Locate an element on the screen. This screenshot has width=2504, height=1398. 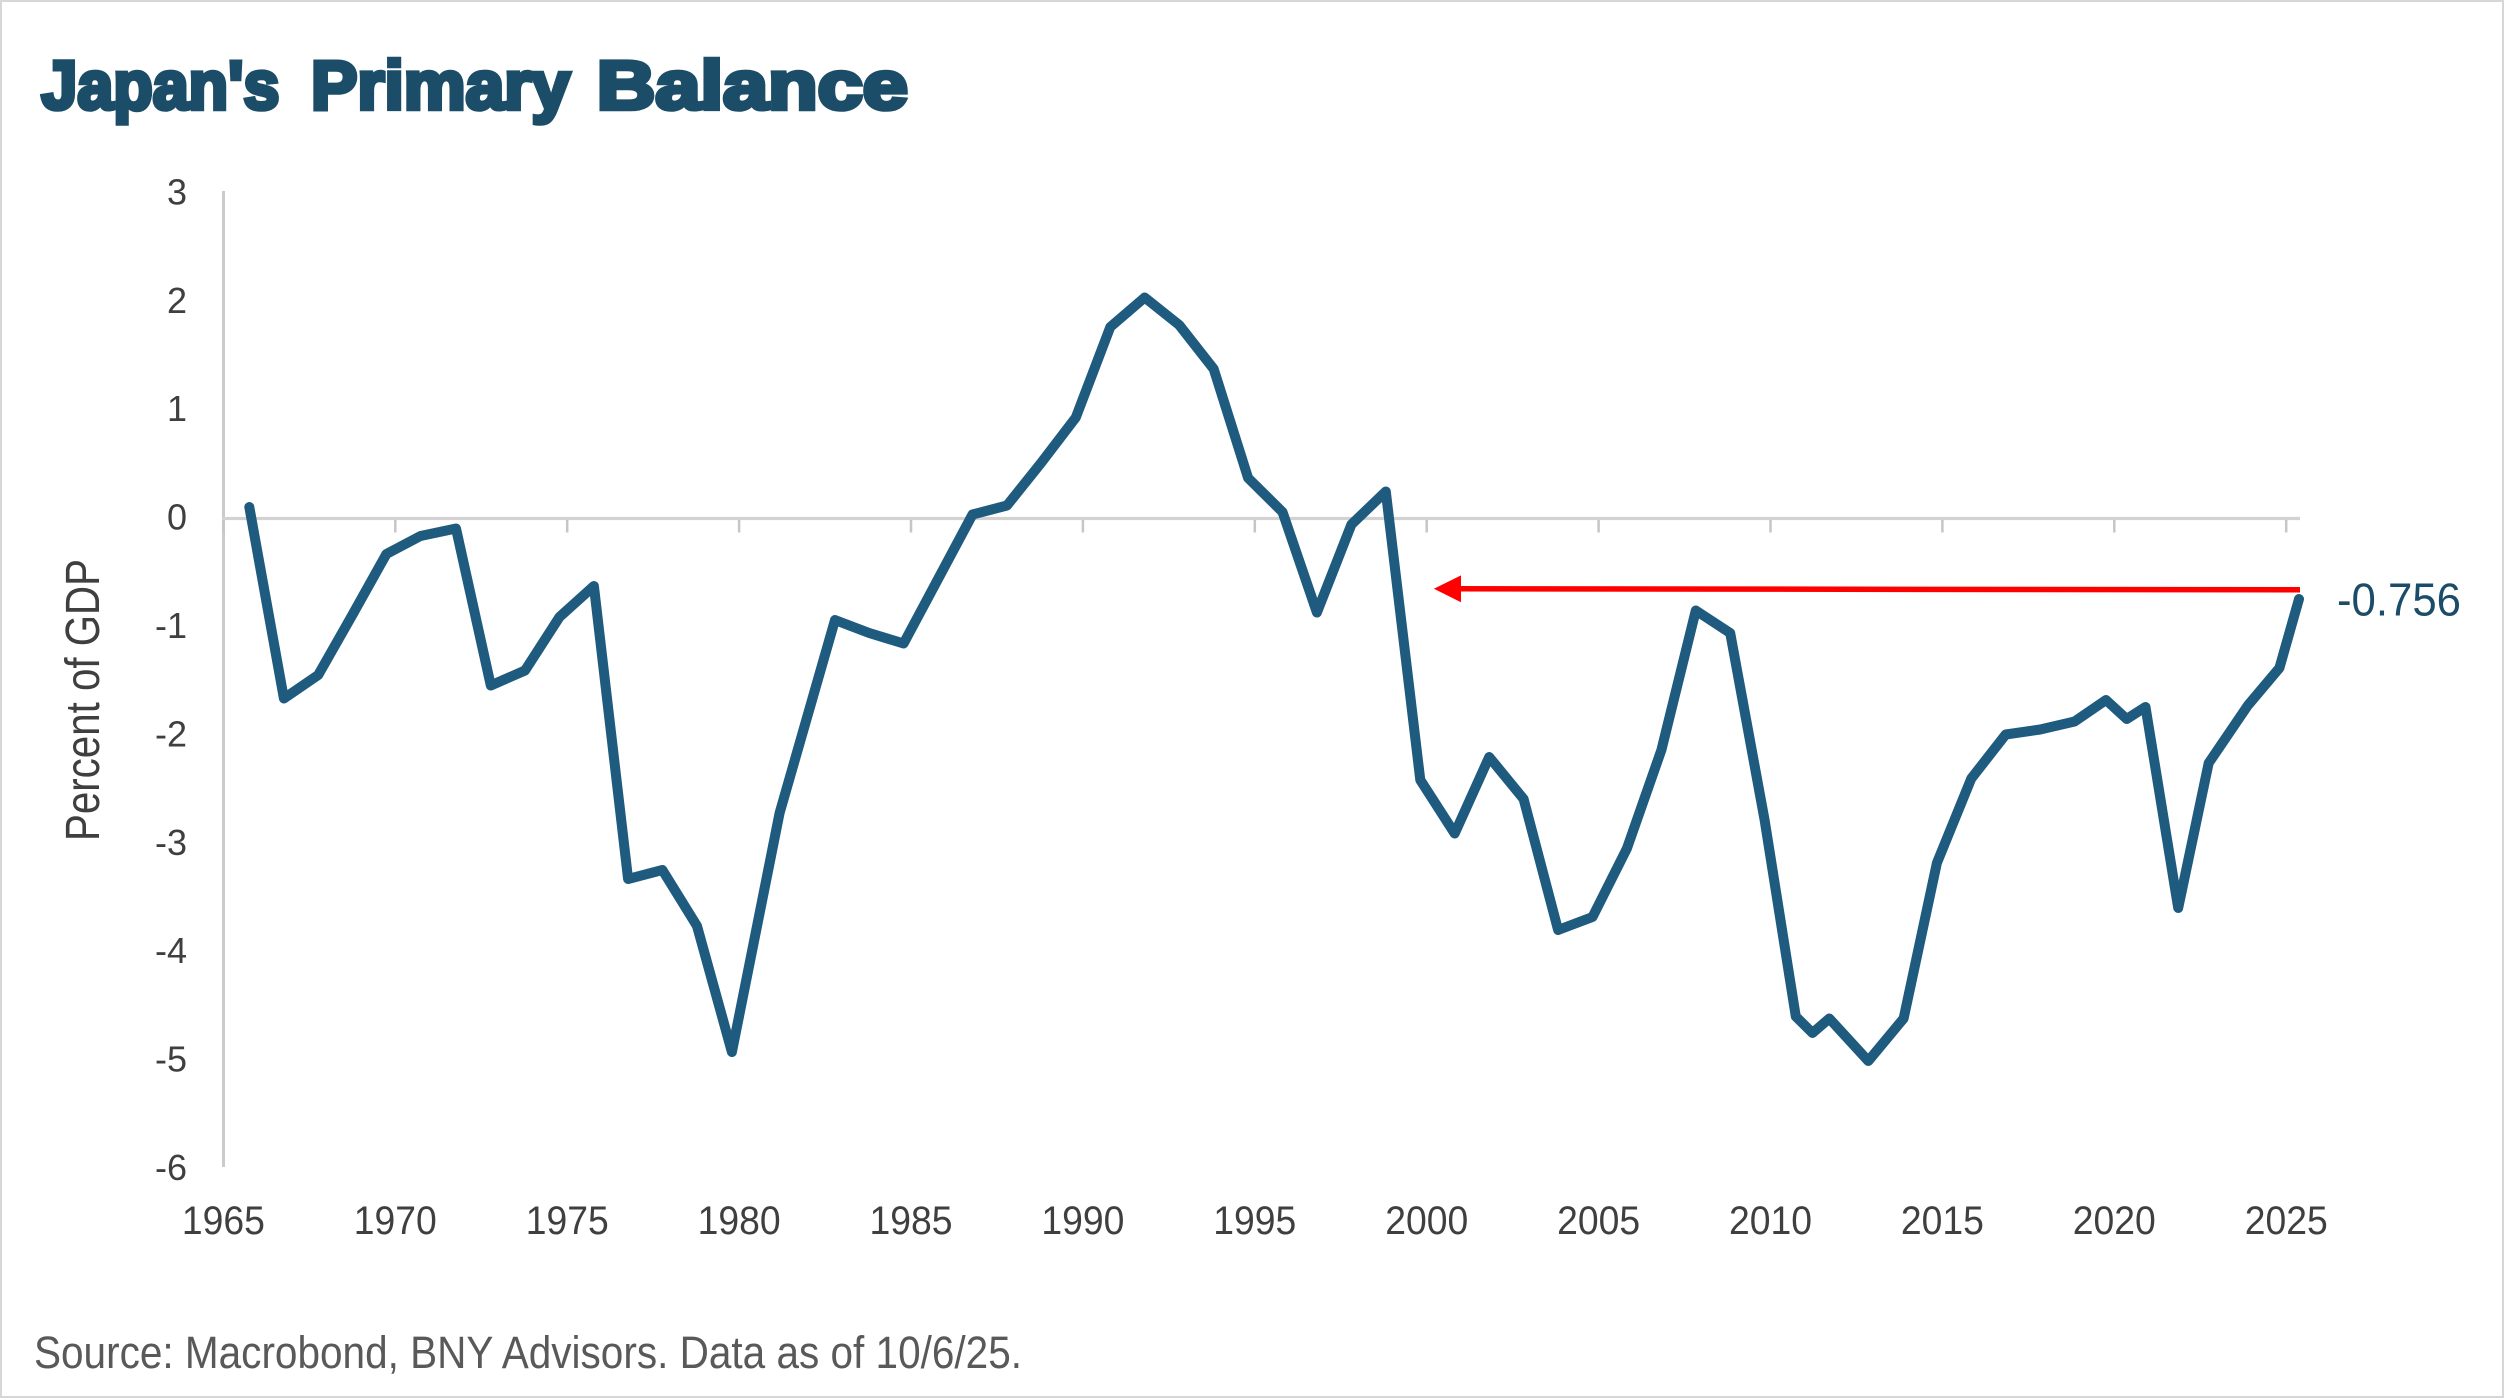
svg-text: 1975 is located at coordinates (567, 1221).